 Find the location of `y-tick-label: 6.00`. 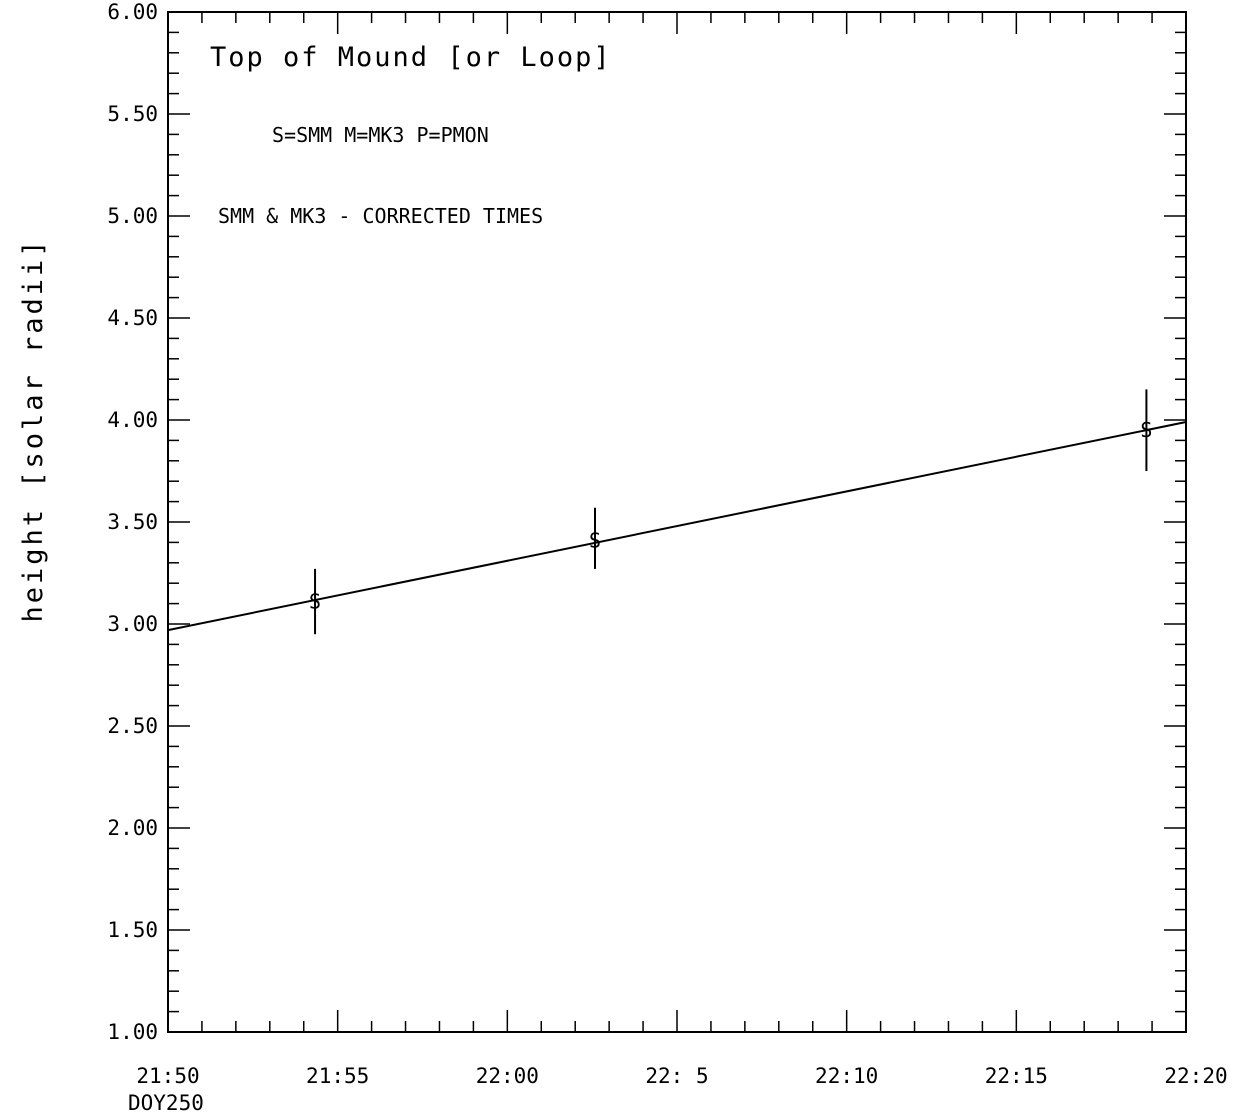

y-tick-label: 6.00 is located at coordinates (132, 12).